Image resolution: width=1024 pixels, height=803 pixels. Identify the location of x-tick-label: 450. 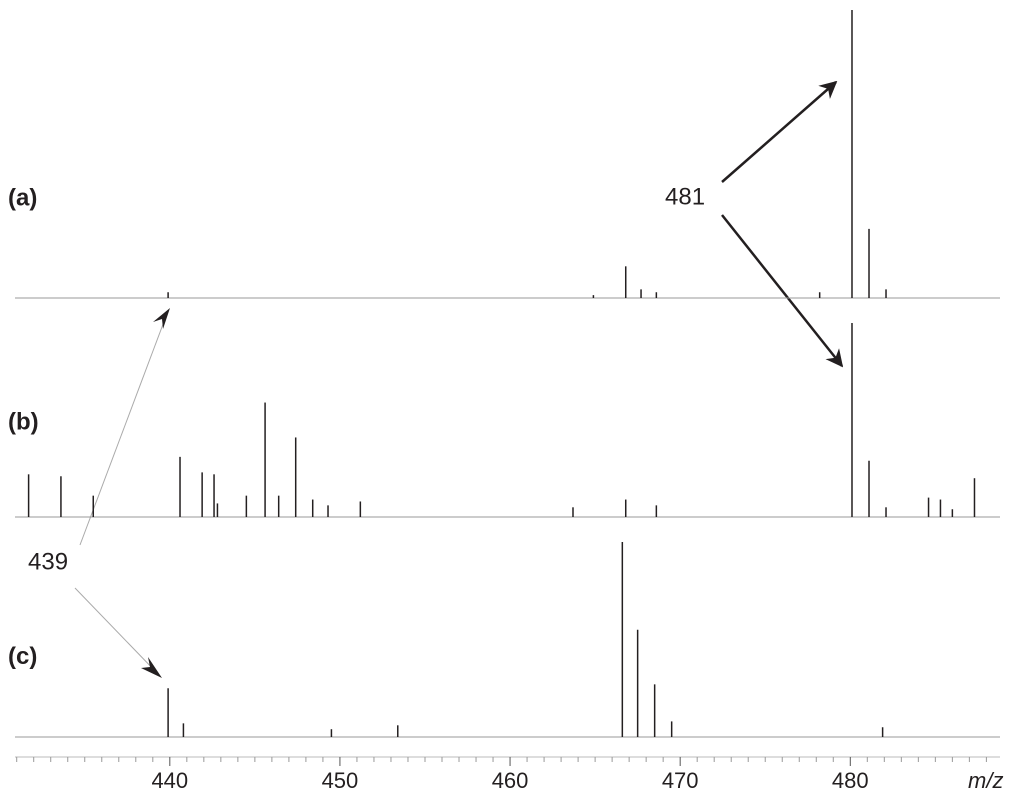
(340, 780).